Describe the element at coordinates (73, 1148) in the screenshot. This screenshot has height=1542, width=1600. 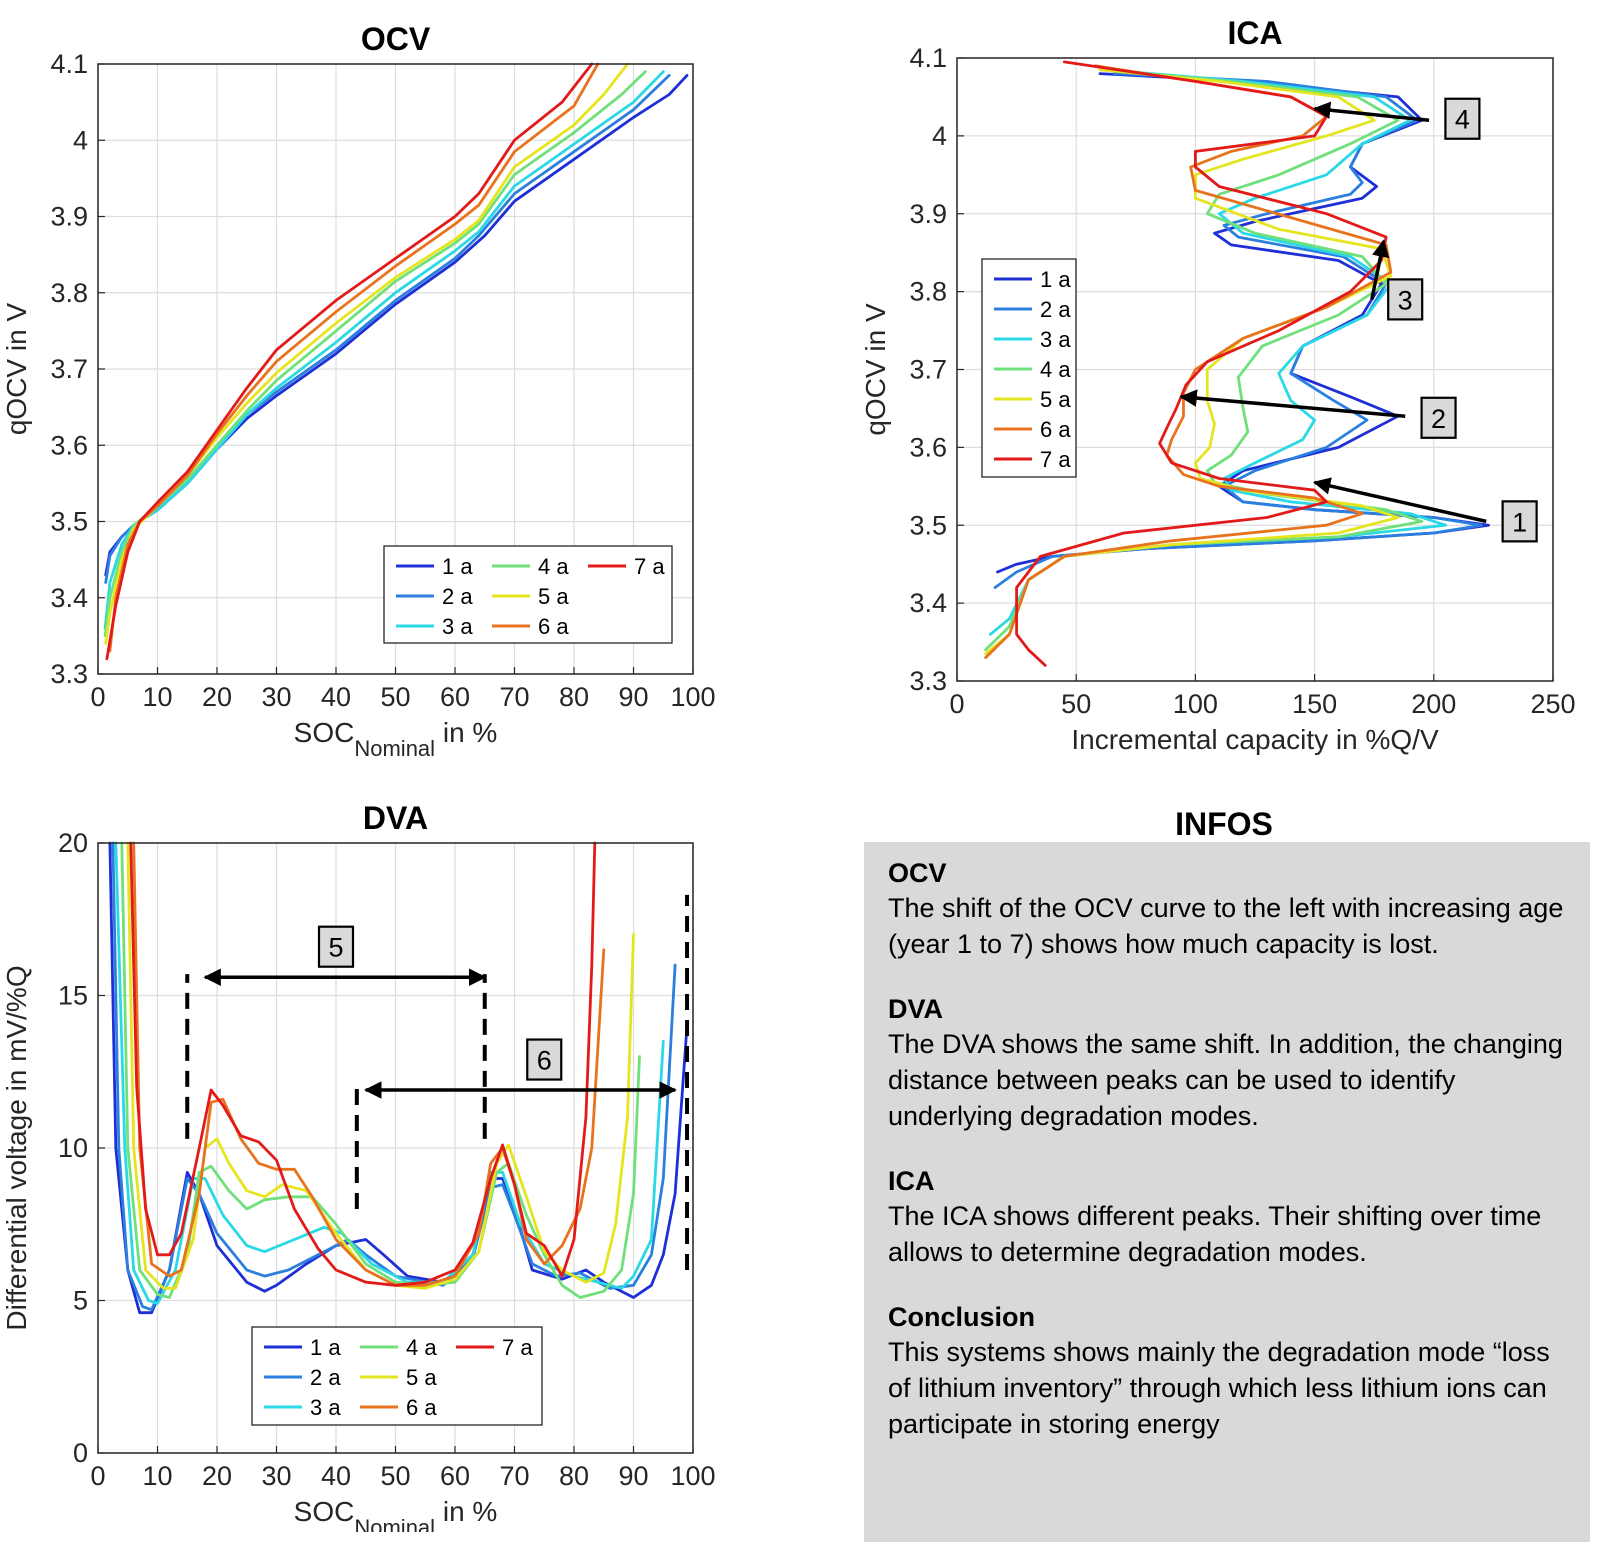
I see `y-tick-label: 10` at that location.